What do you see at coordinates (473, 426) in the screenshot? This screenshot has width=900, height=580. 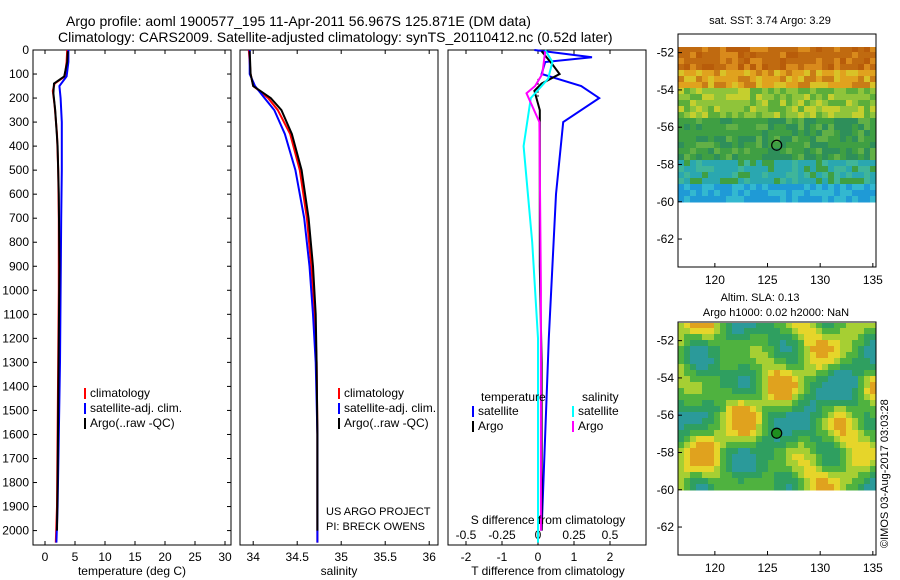 I see `legend-swatch` at bounding box center [473, 426].